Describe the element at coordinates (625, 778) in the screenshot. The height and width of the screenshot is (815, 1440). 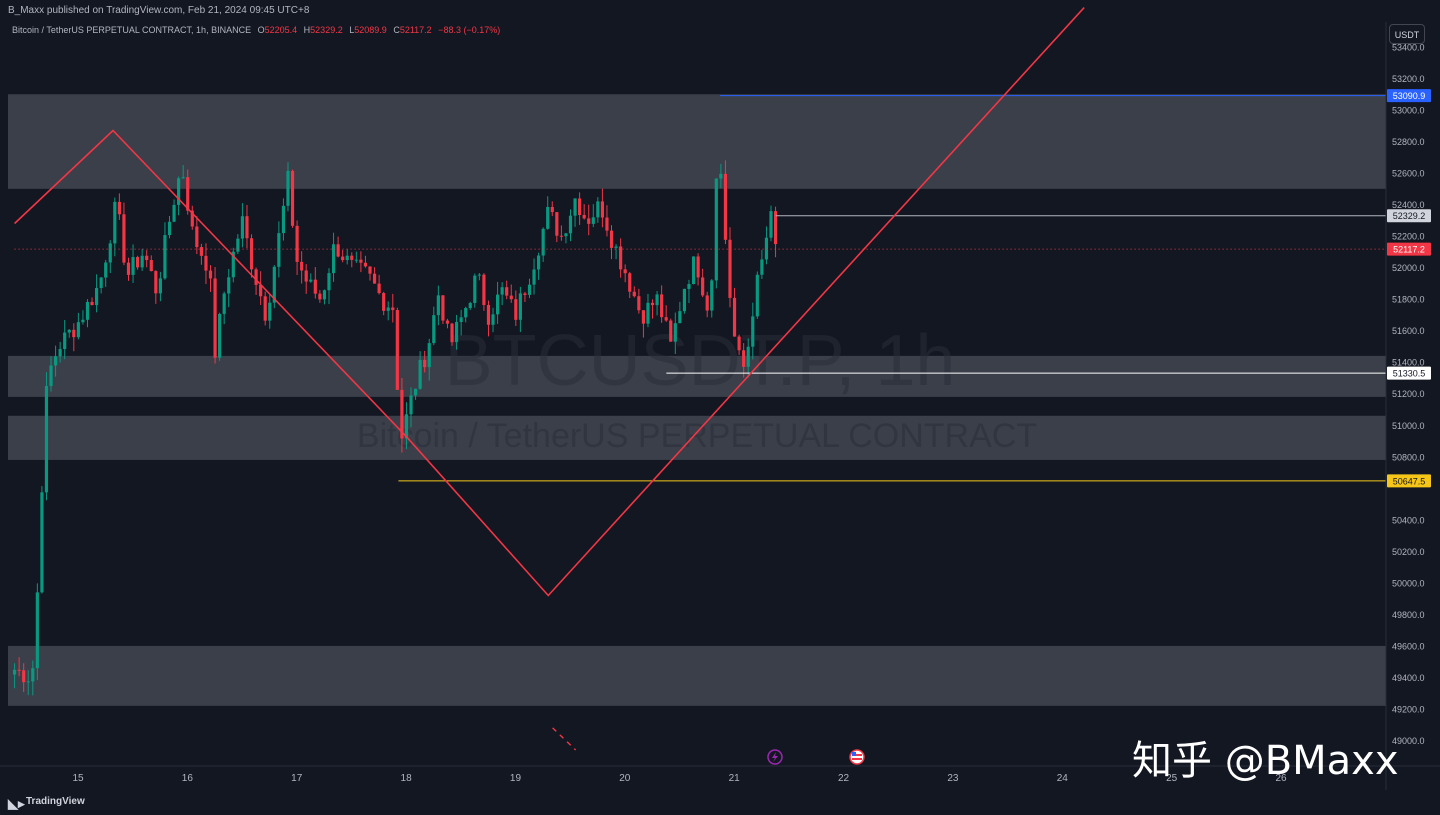
I see `x-tick-label: 20` at that location.